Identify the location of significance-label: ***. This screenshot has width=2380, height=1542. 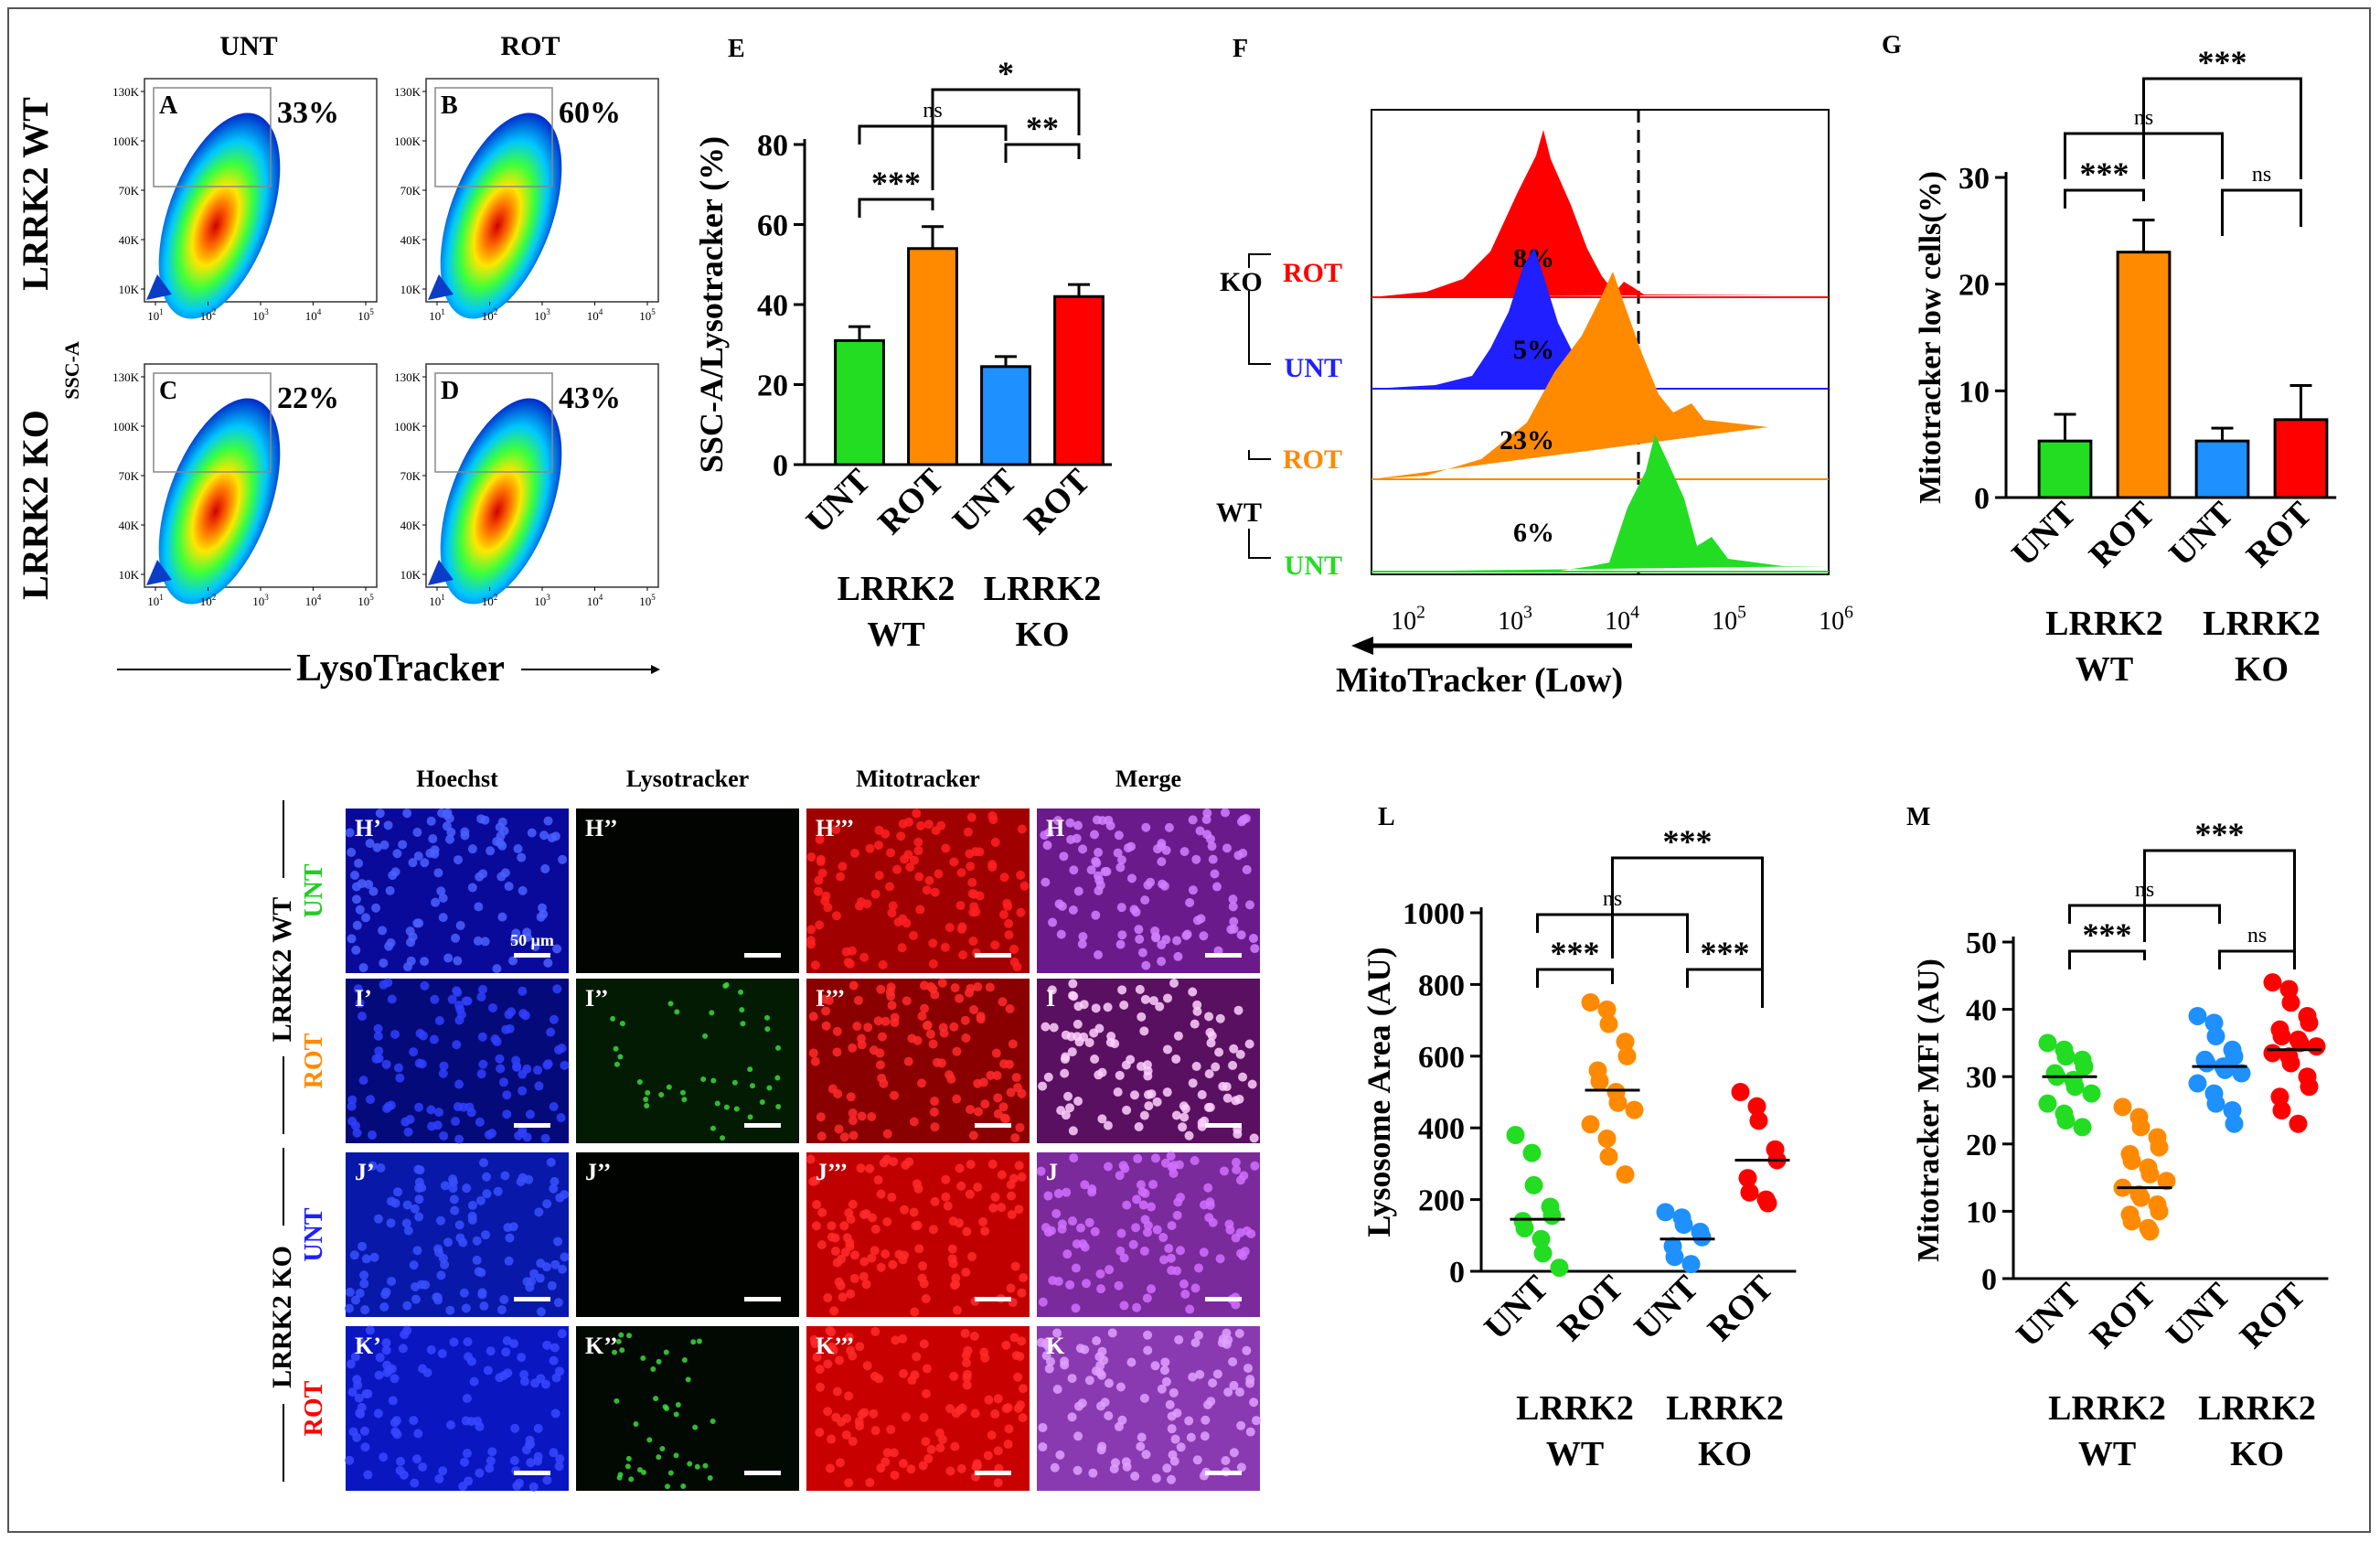
(896, 183).